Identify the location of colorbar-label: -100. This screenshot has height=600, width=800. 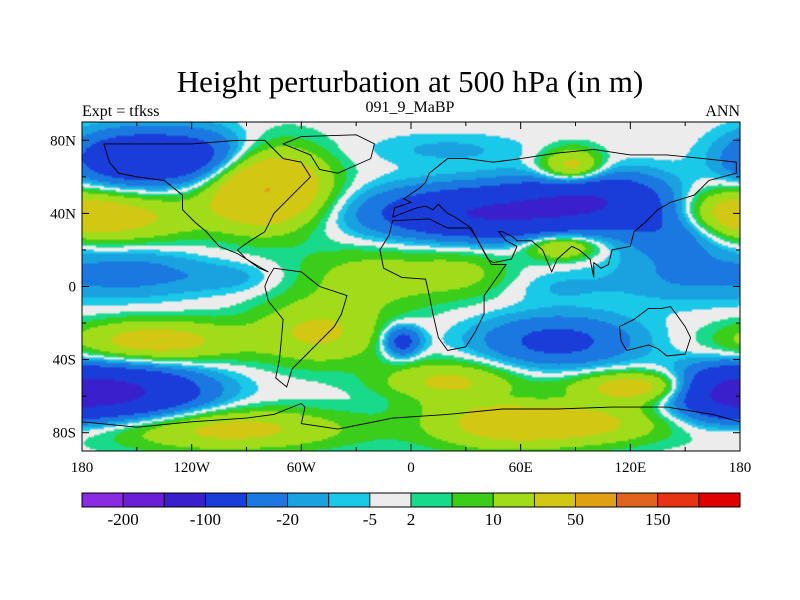
(205, 519).